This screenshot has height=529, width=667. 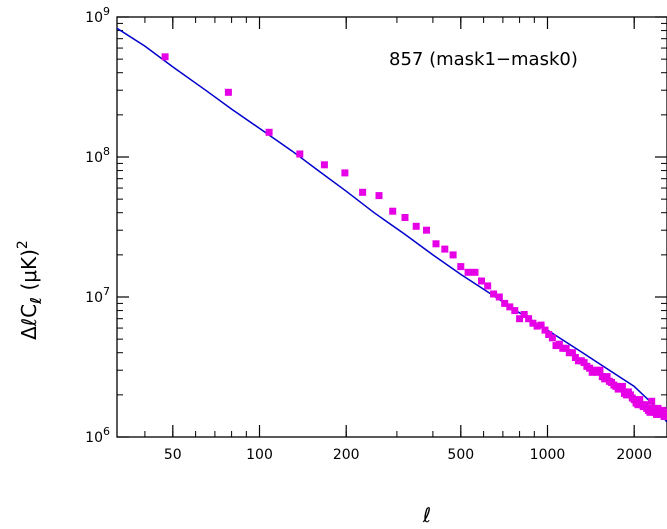 I want to click on chart-annotation: 857 (mask1−mask0), so click(x=483, y=59).